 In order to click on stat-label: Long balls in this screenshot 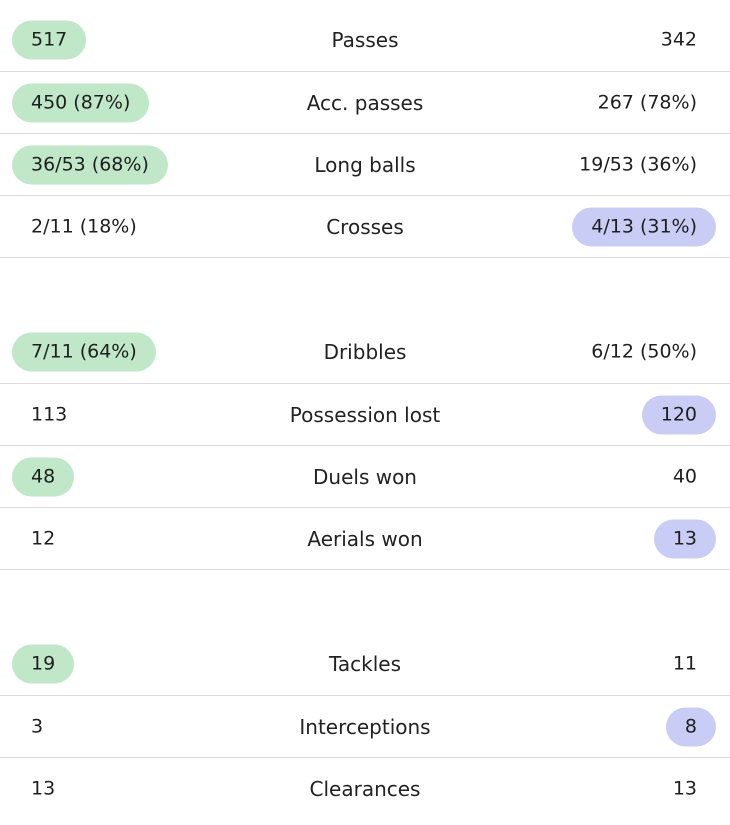, I will do `click(365, 164)`.